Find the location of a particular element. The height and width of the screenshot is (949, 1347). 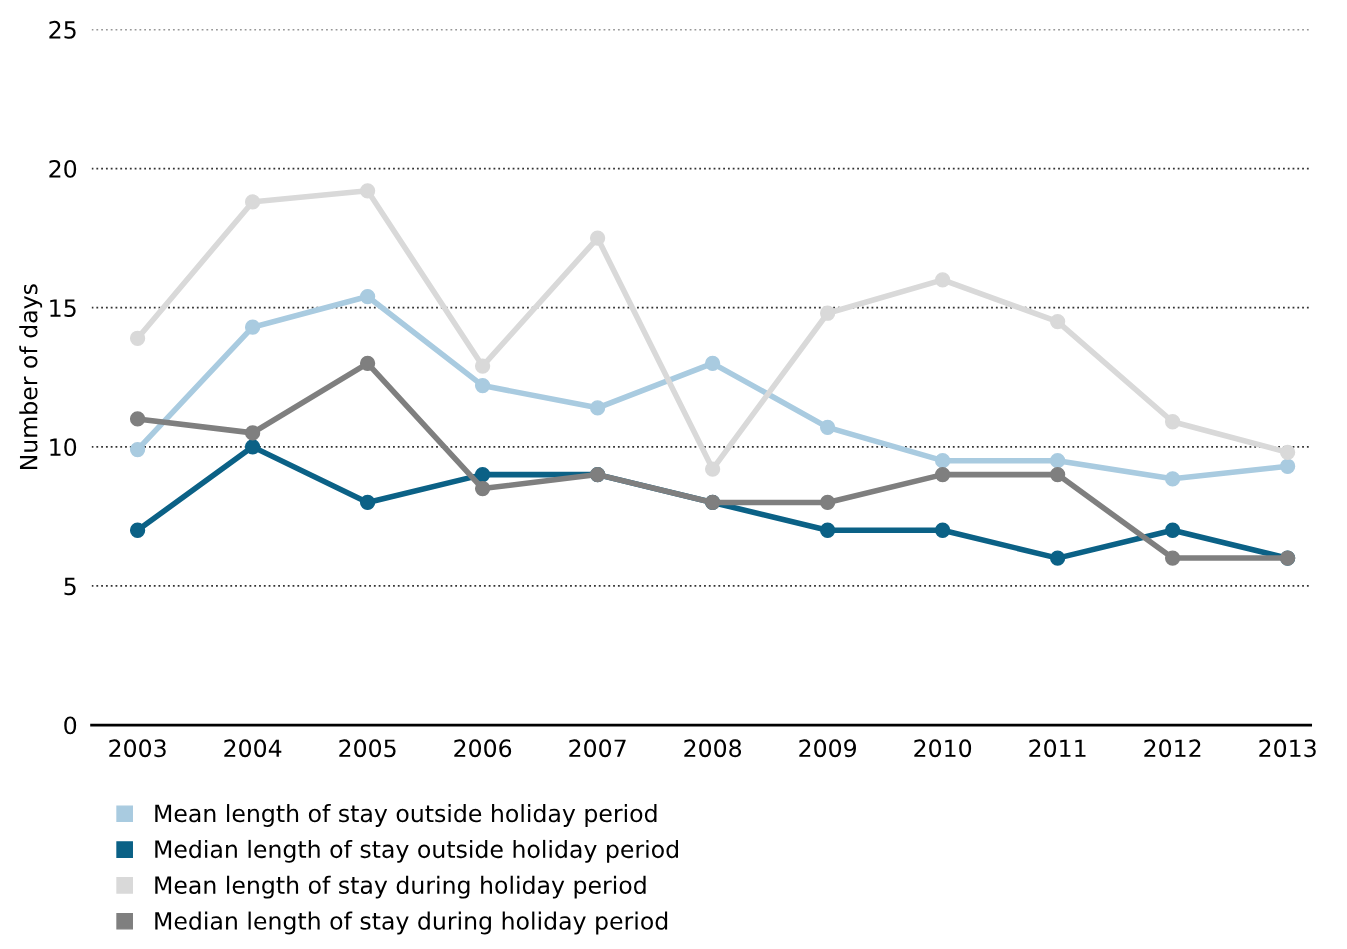

legend-label: Mean length of stay outside holiday period is located at coordinates (406, 815).